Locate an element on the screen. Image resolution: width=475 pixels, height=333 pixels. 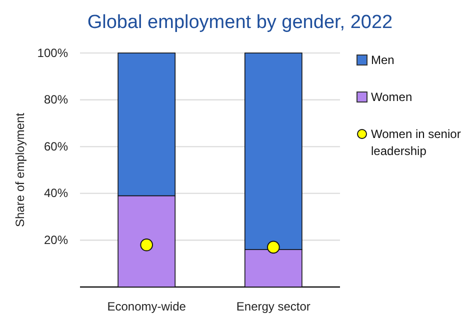
x-tick-label: Energy sector is located at coordinates (273, 307).